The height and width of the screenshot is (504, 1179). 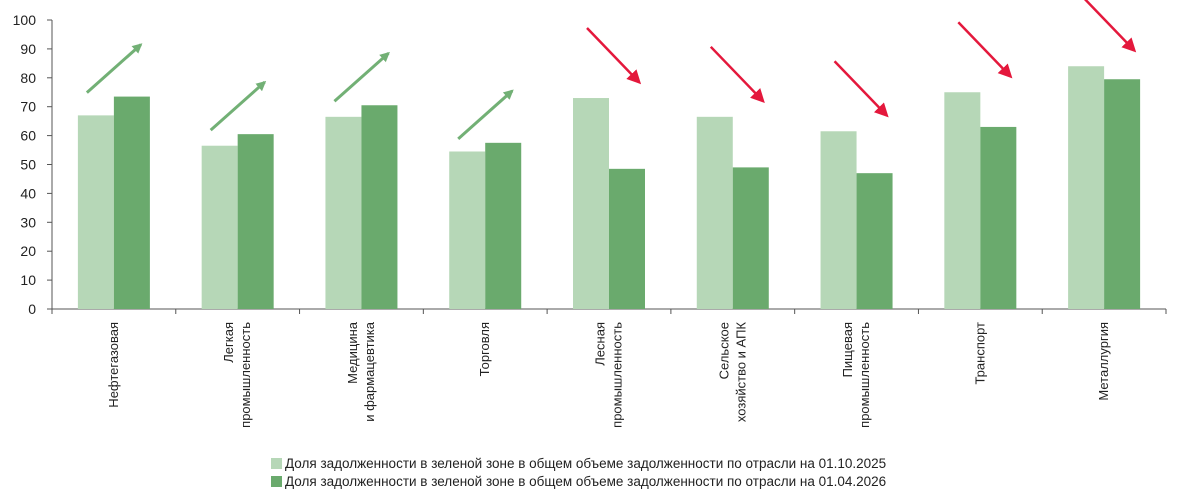 What do you see at coordinates (484, 349) in the screenshot?
I see `x-category-label: Торговля` at bounding box center [484, 349].